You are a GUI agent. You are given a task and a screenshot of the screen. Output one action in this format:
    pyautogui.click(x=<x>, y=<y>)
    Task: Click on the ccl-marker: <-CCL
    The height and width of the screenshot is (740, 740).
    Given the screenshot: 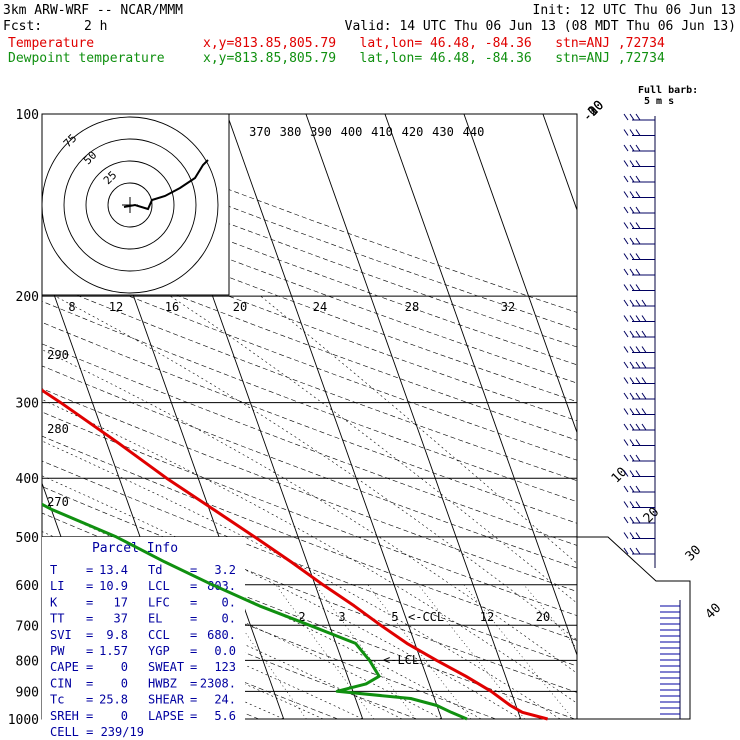 What is the action you would take?
    pyautogui.click(x=426, y=617)
    